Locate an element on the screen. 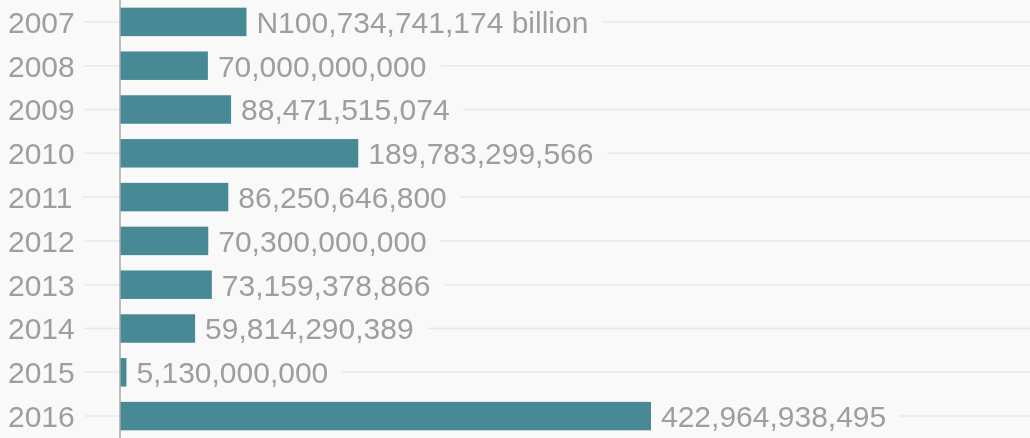 Image resolution: width=1030 pixels, height=438 pixels. y-tick-label: 2013 is located at coordinates (41, 285).